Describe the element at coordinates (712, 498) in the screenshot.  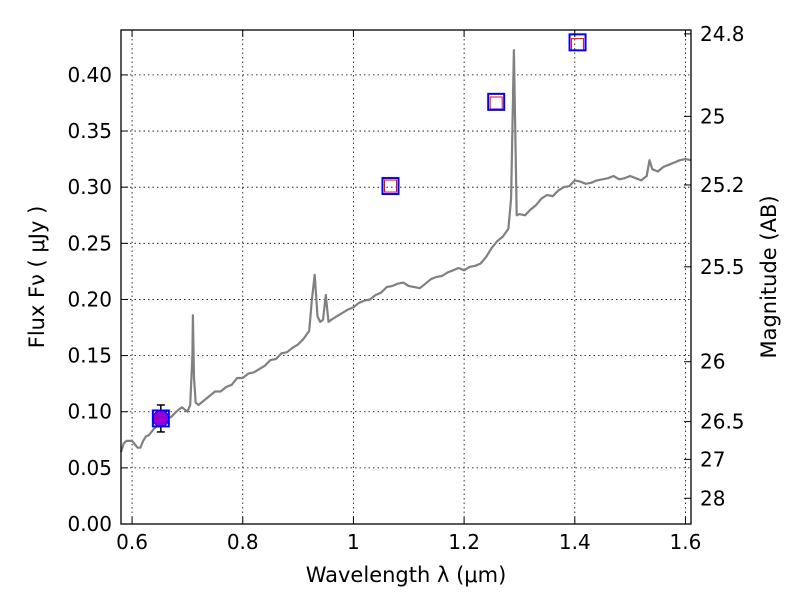
I see `magnitude-tick-label: 28` at that location.